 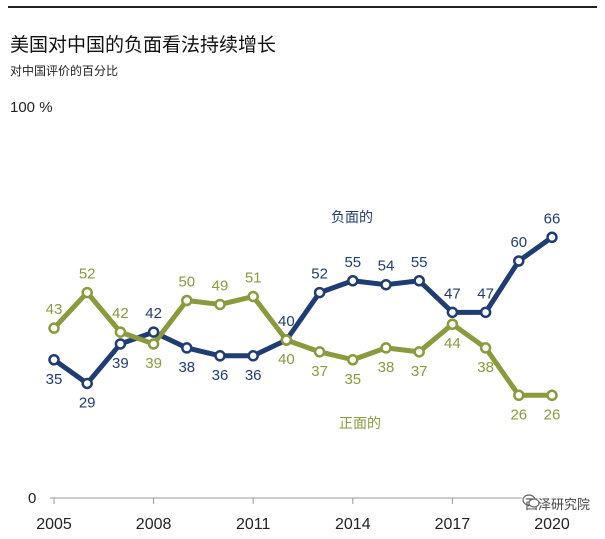 What do you see at coordinates (531, 501) in the screenshot?
I see `wechat-icon` at bounding box center [531, 501].